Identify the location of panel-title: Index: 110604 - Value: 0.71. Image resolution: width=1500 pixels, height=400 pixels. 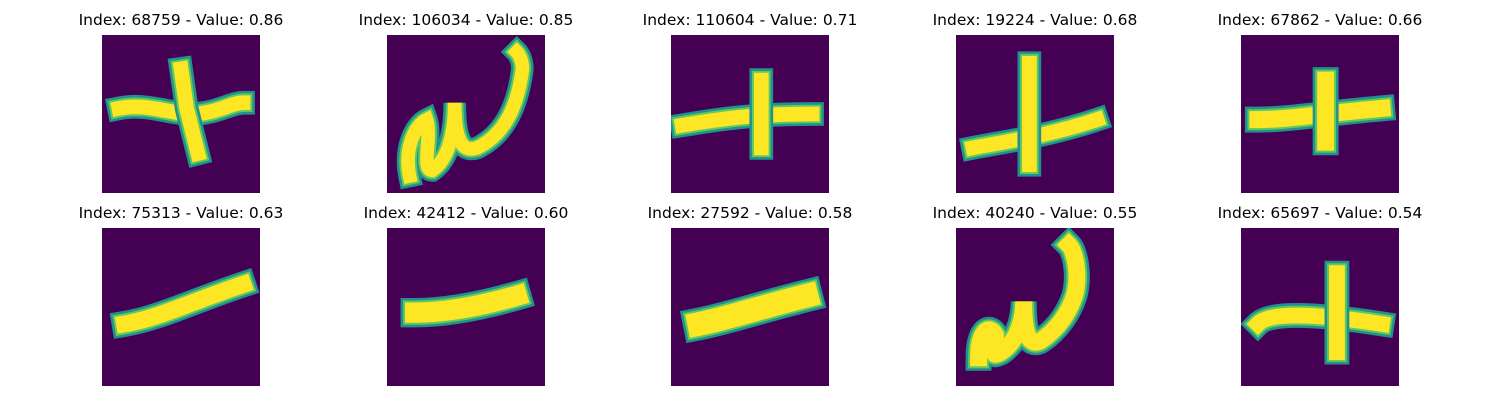
(750, 20).